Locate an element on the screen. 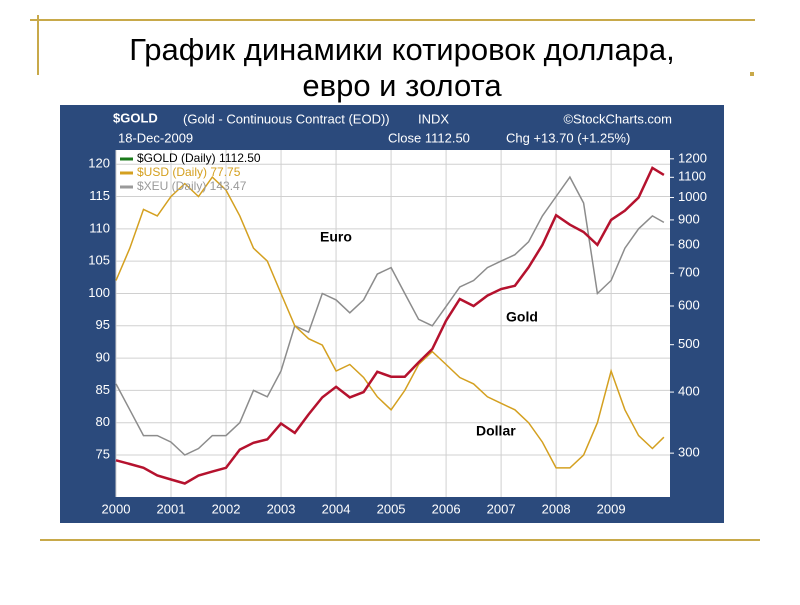  x-tick-label: 2009 is located at coordinates (611, 508).